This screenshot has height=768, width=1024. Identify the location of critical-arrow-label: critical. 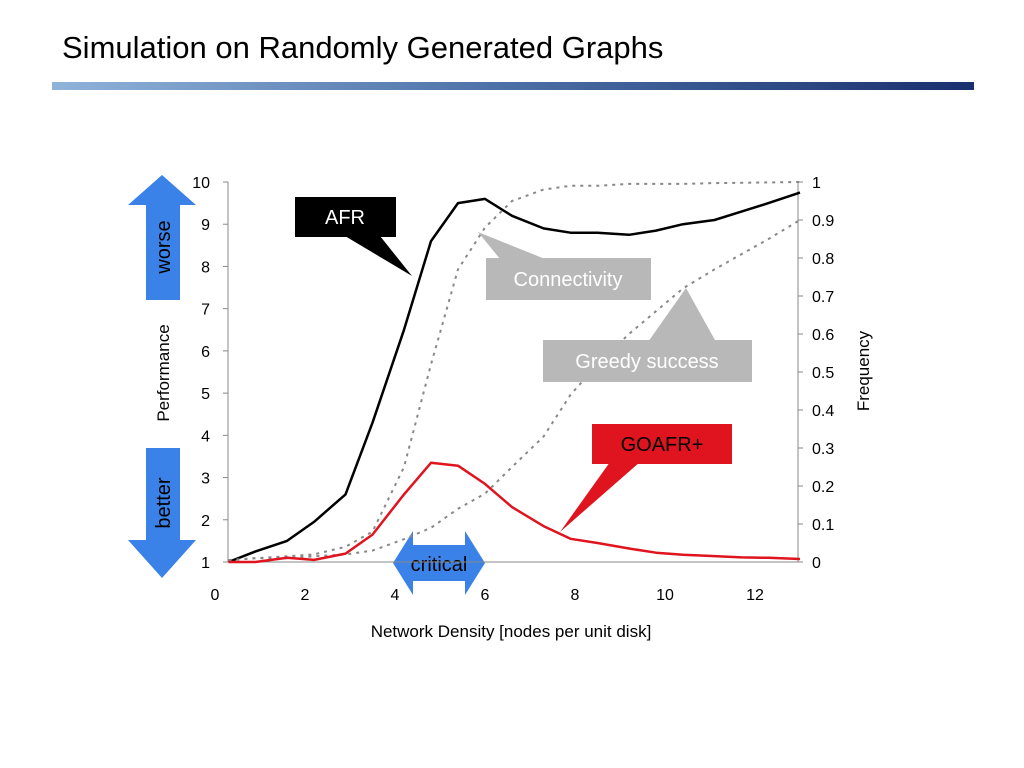
(439, 565).